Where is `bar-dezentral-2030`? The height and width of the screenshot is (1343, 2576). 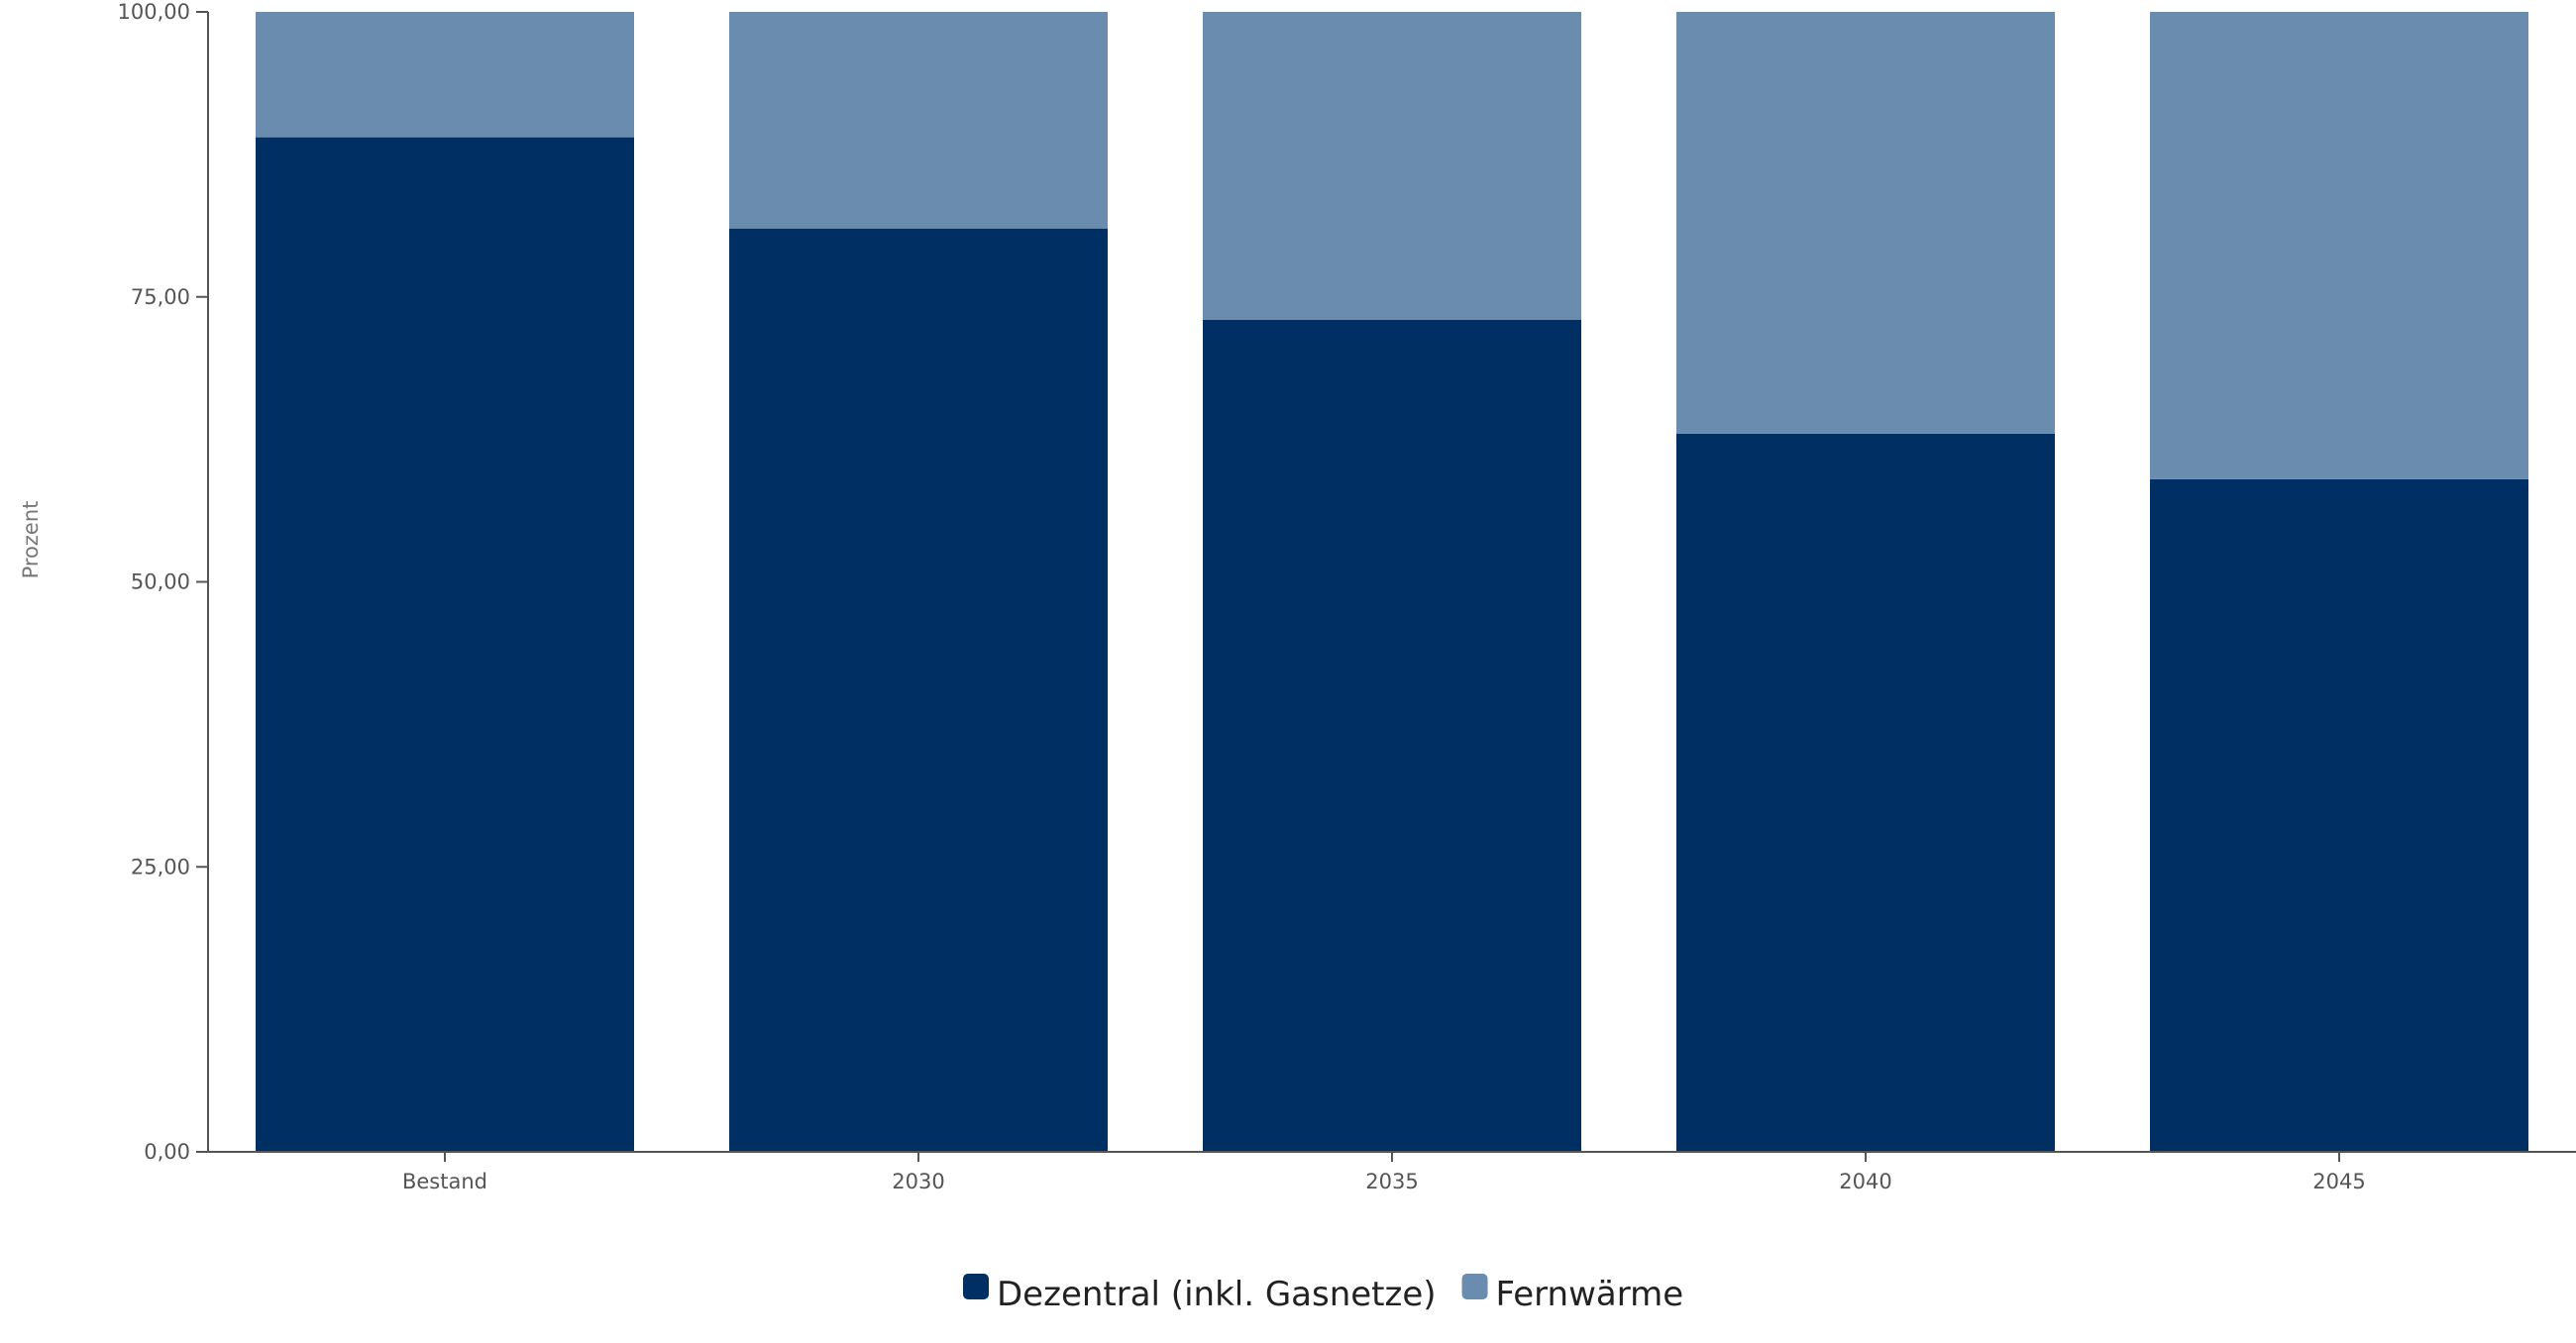 bar-dezentral-2030 is located at coordinates (918, 690).